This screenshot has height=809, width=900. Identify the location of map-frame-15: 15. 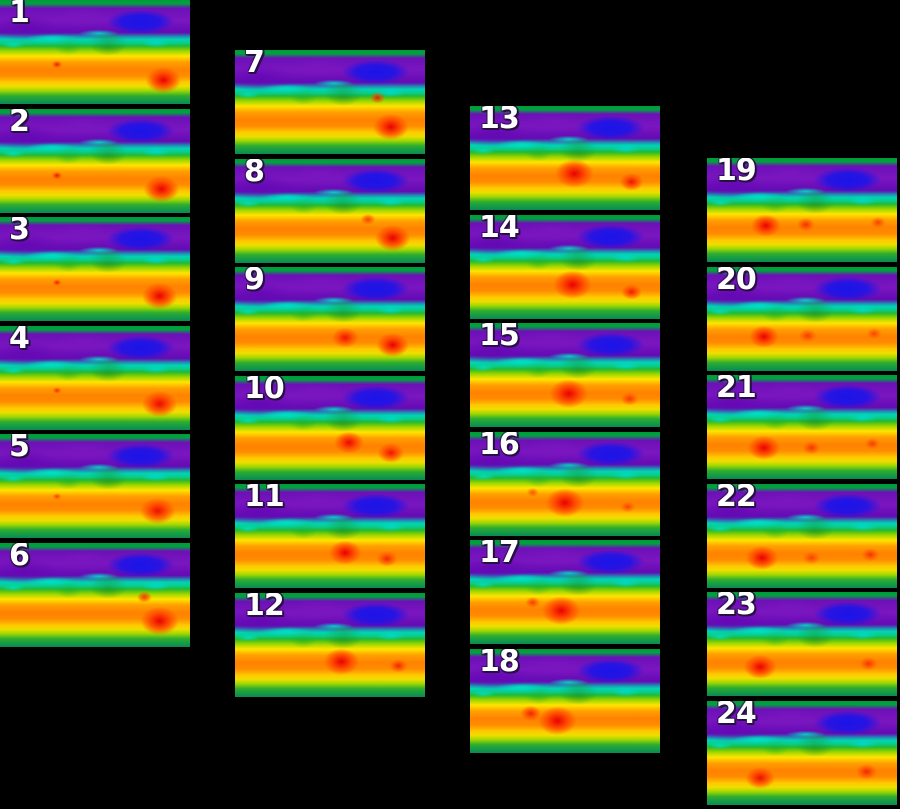
(565, 375).